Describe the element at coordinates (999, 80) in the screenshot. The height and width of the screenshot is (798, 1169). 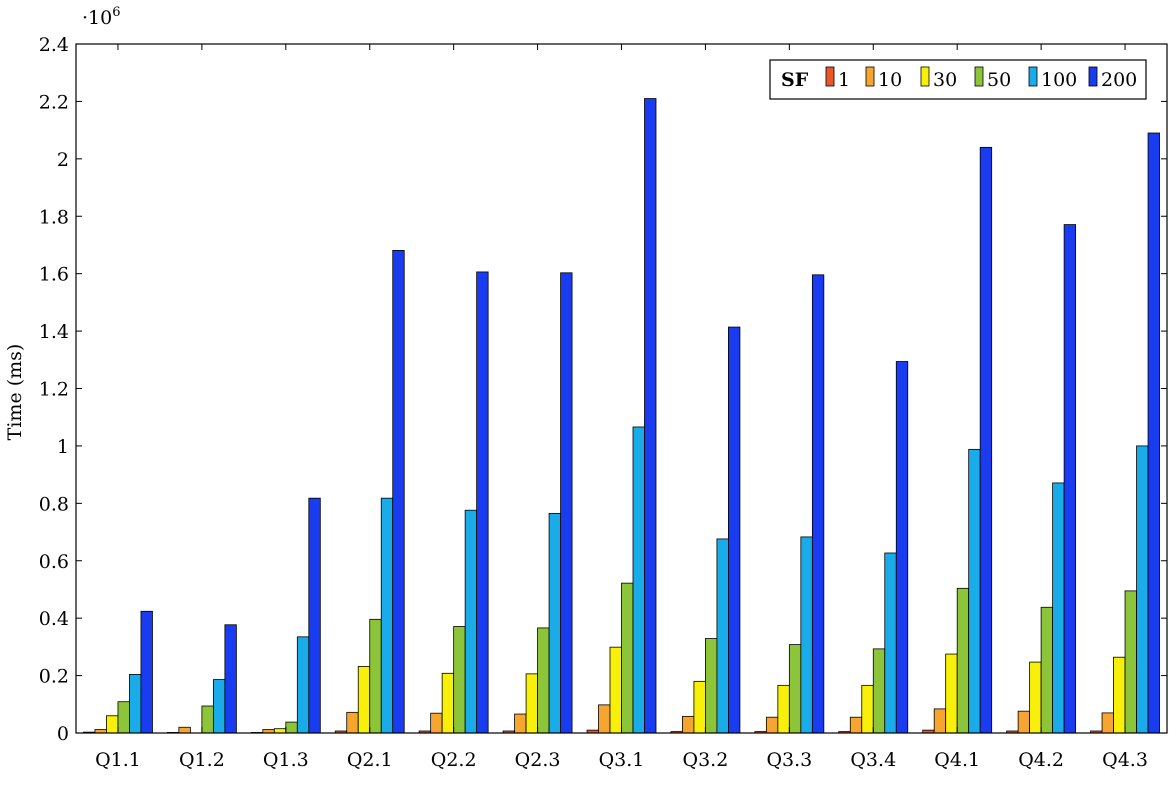
I see `legend-label-sf-50: 50` at that location.